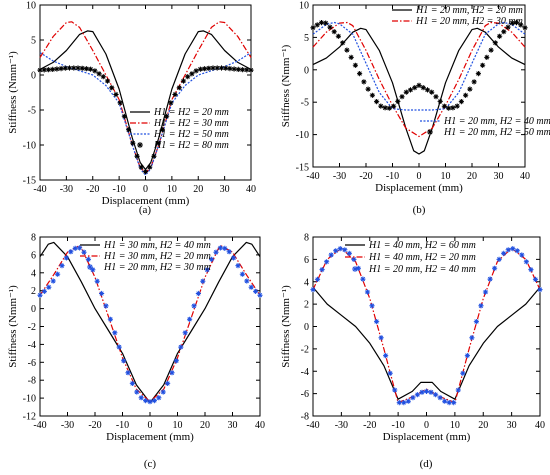 Image resolution: width=550 pixels, height=475 pixels. What do you see at coordinates (191, 134) in the screenshot?
I see `legend-label: H1 = H2 = 50 mm` at bounding box center [191, 134].